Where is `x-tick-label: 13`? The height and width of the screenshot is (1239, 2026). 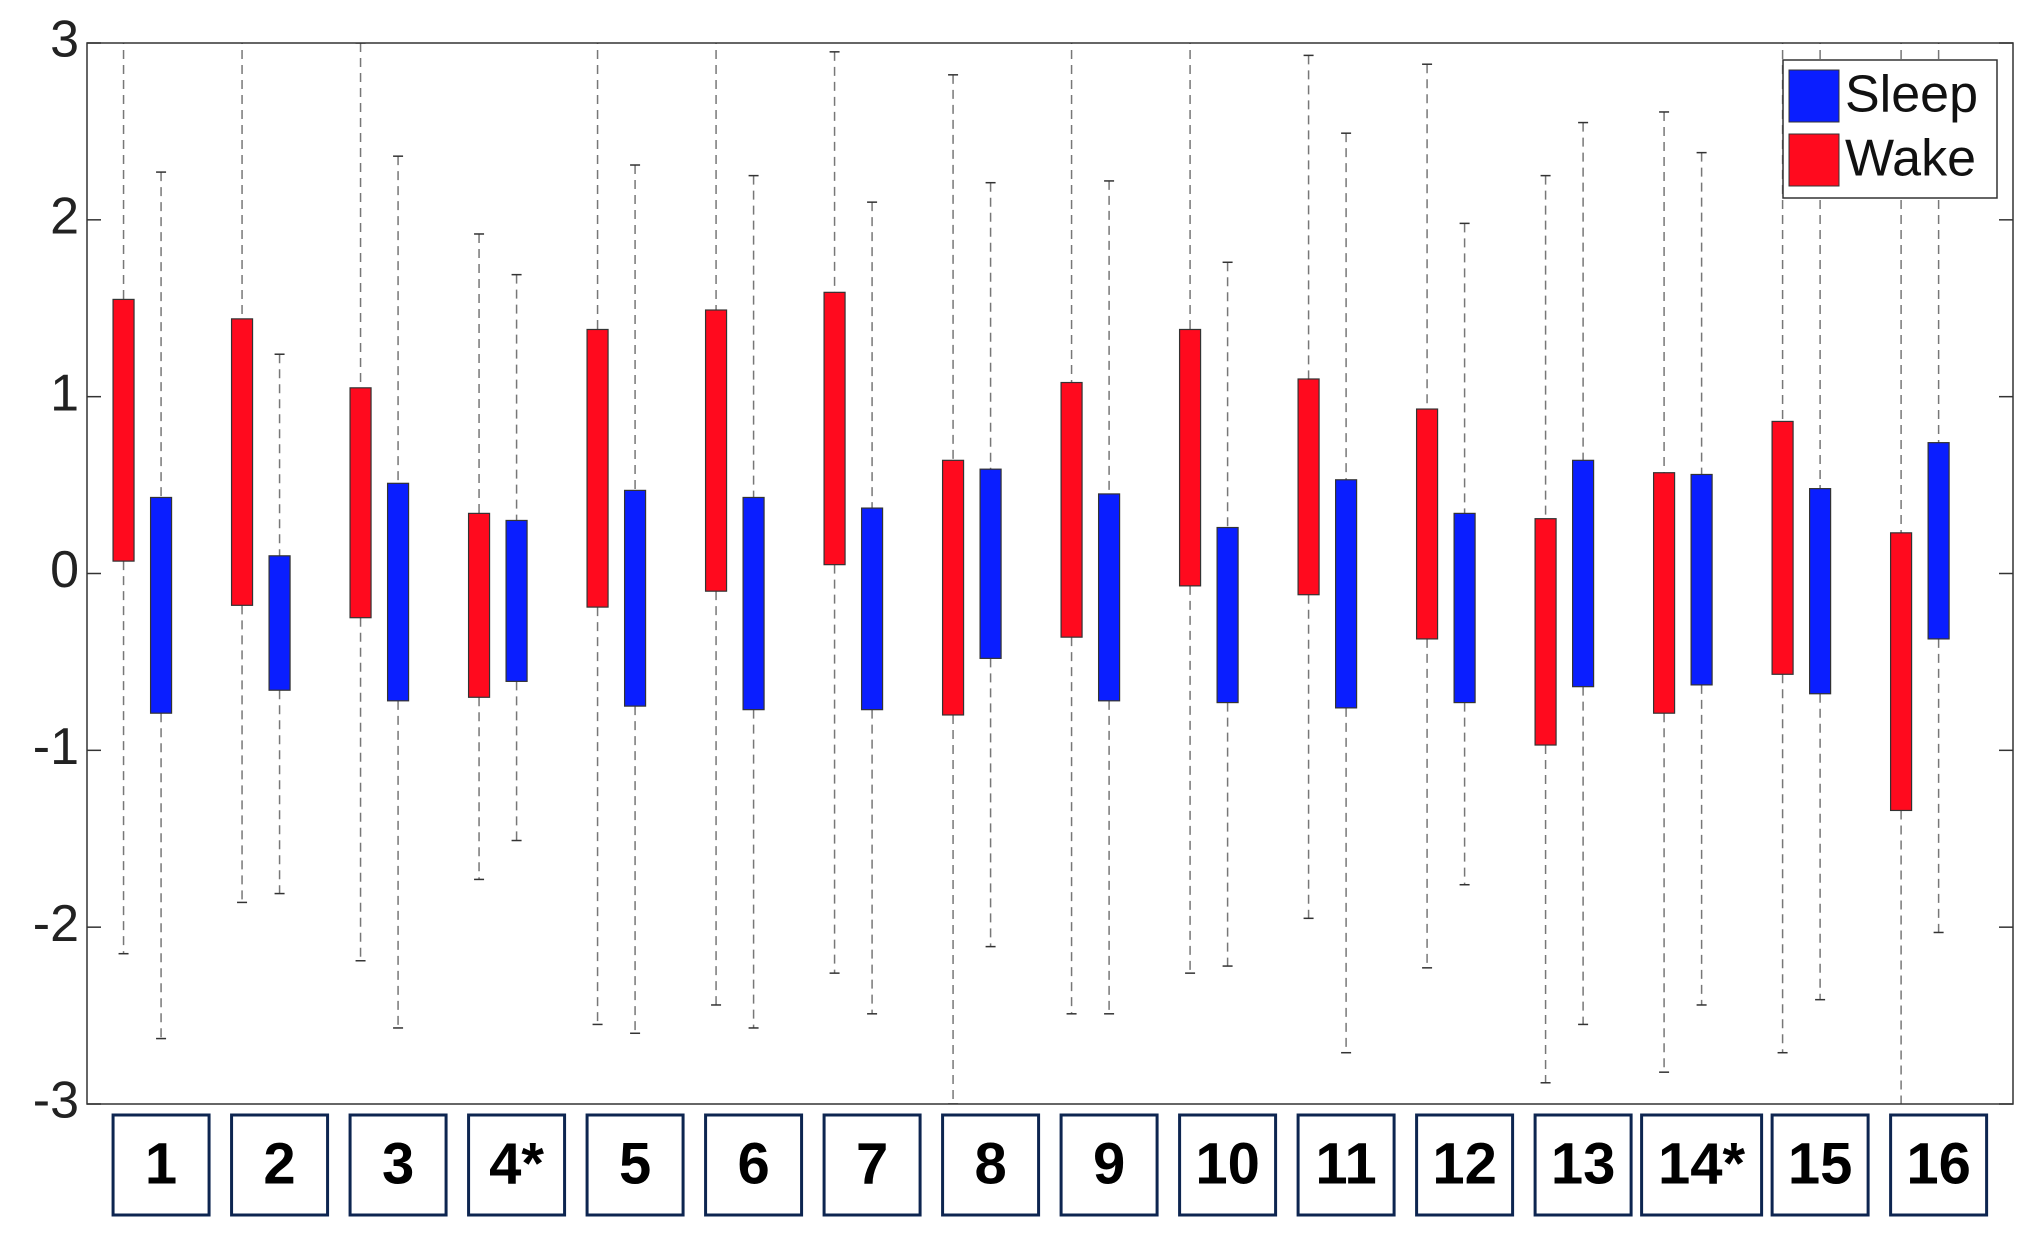 x-tick-label: 13 is located at coordinates (1583, 1163).